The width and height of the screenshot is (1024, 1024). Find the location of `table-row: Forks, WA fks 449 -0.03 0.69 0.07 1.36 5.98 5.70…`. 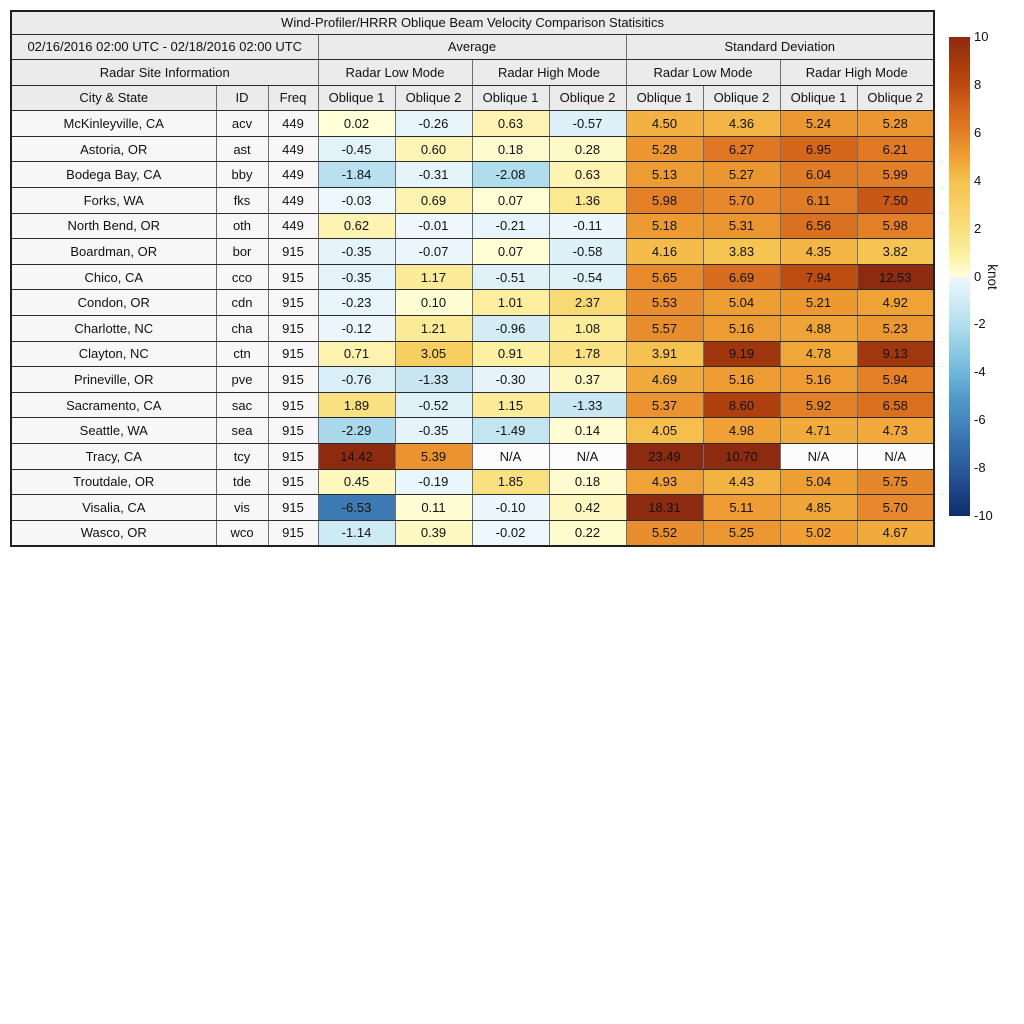

table-row: Forks, WA fks 449 -0.03 0.69 0.07 1.36 5.98 5.70… is located at coordinates (472, 200).